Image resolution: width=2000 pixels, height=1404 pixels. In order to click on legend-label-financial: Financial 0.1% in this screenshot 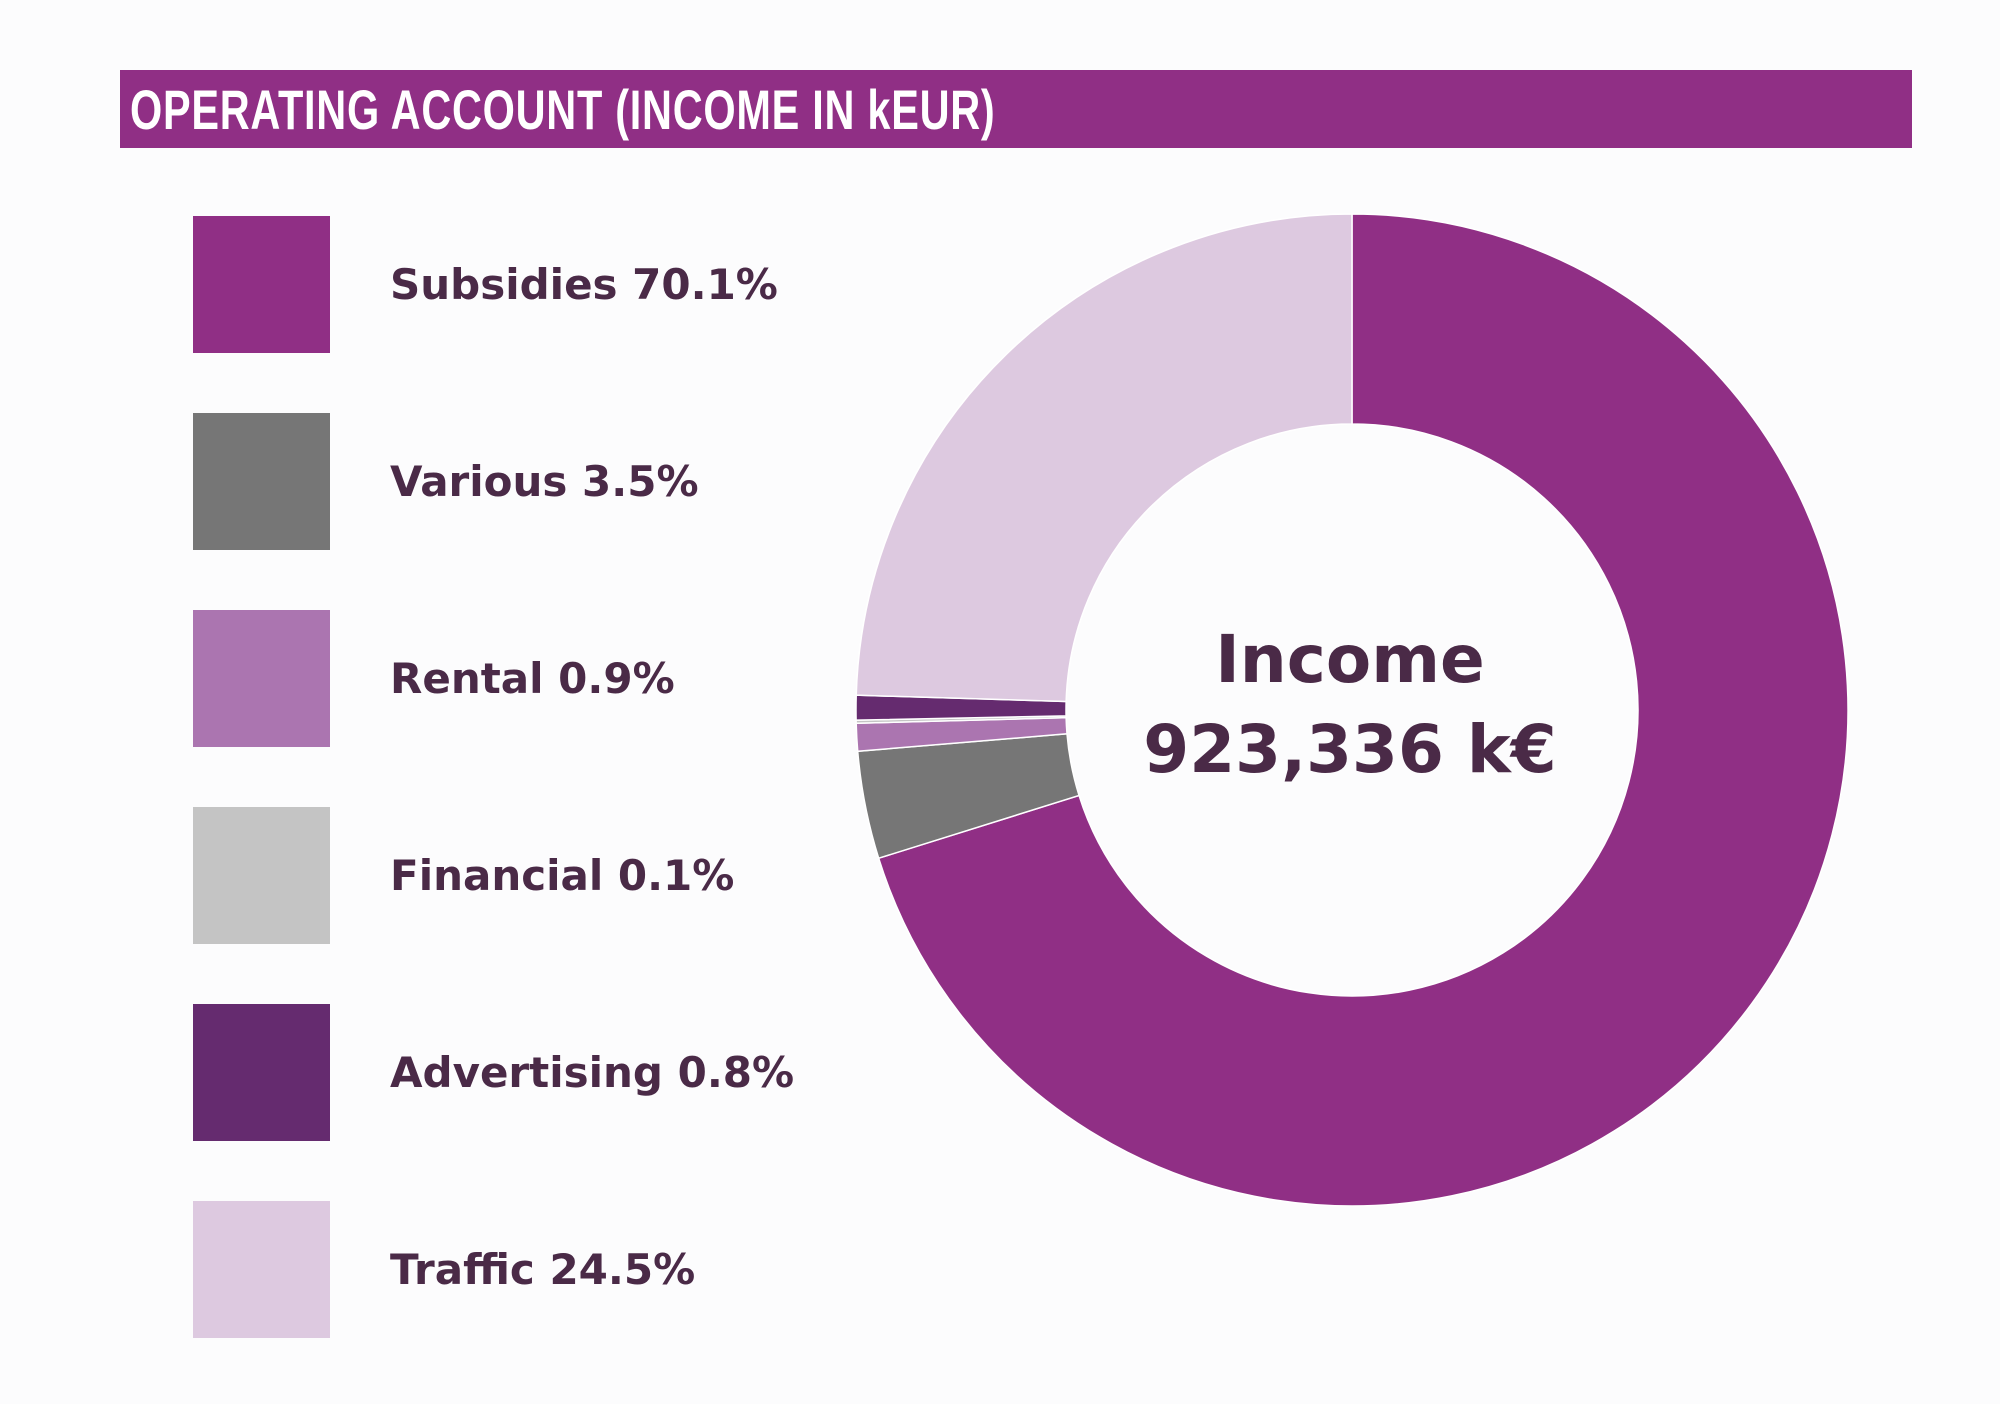, I will do `click(562, 875)`.